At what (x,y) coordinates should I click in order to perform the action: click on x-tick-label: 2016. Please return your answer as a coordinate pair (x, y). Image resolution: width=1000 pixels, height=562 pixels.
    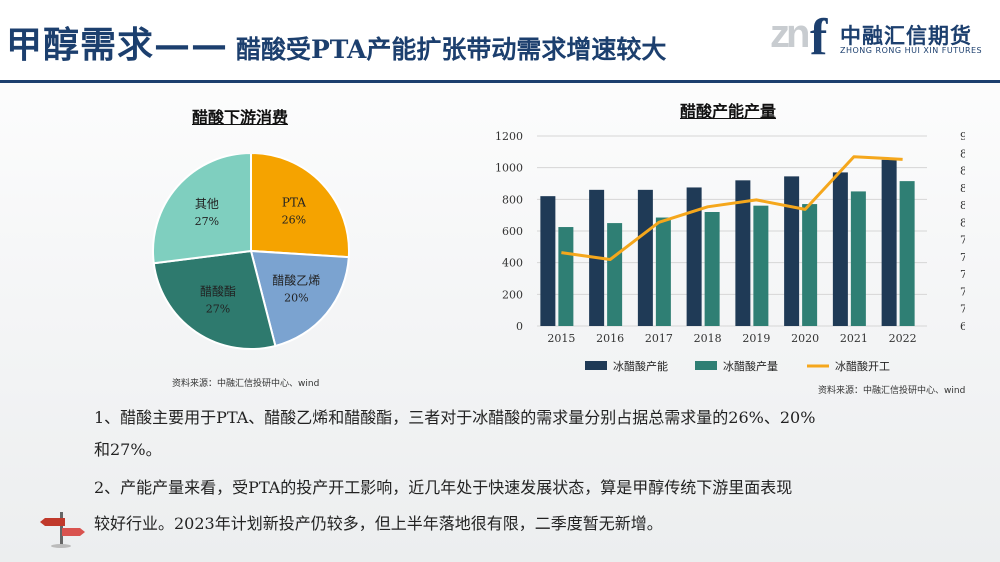
    Looking at the image, I should click on (610, 338).